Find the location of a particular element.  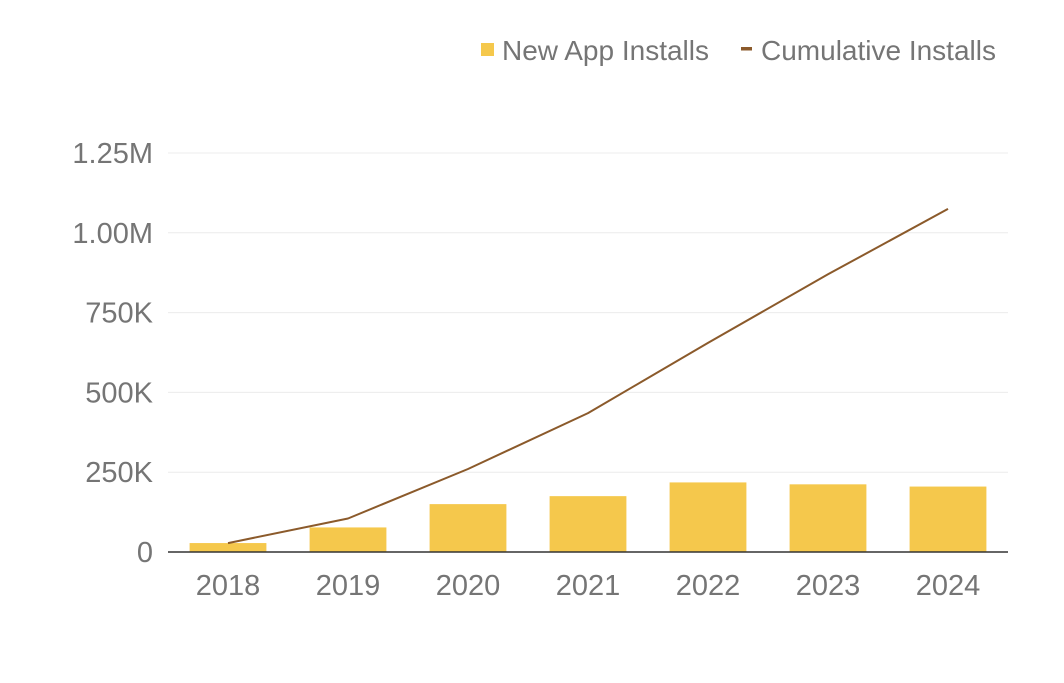

x-tick-label: 2021 is located at coordinates (588, 586).